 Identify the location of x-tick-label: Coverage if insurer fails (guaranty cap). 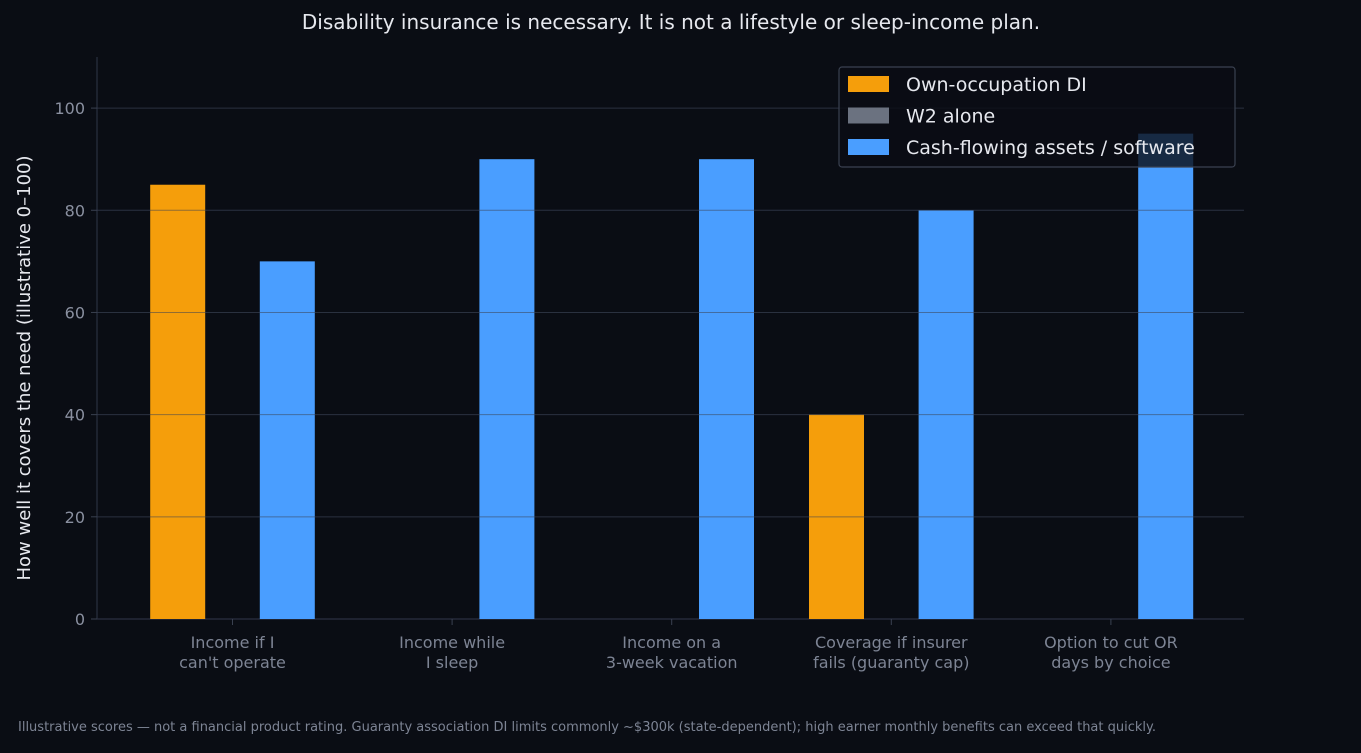
(891, 652).